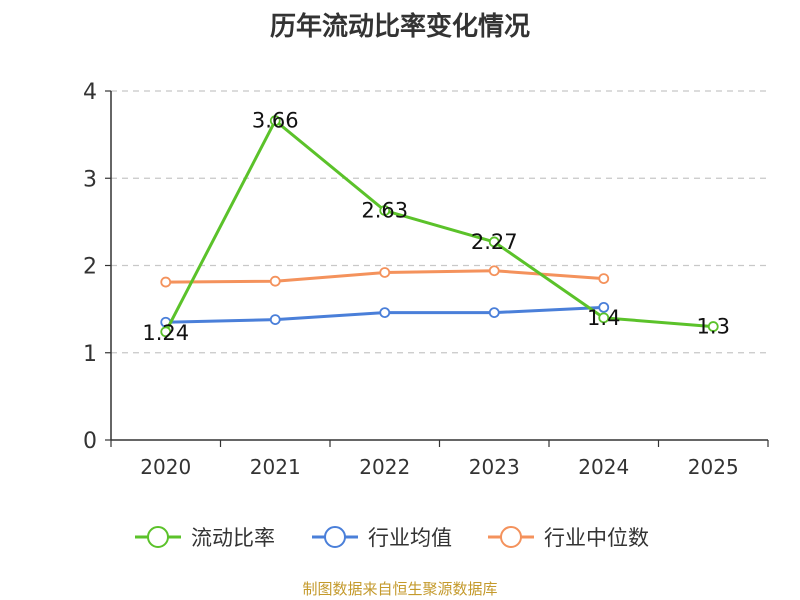 This screenshot has width=800, height=600. What do you see at coordinates (275, 281) in the screenshot?
I see `point-2-2021` at bounding box center [275, 281].